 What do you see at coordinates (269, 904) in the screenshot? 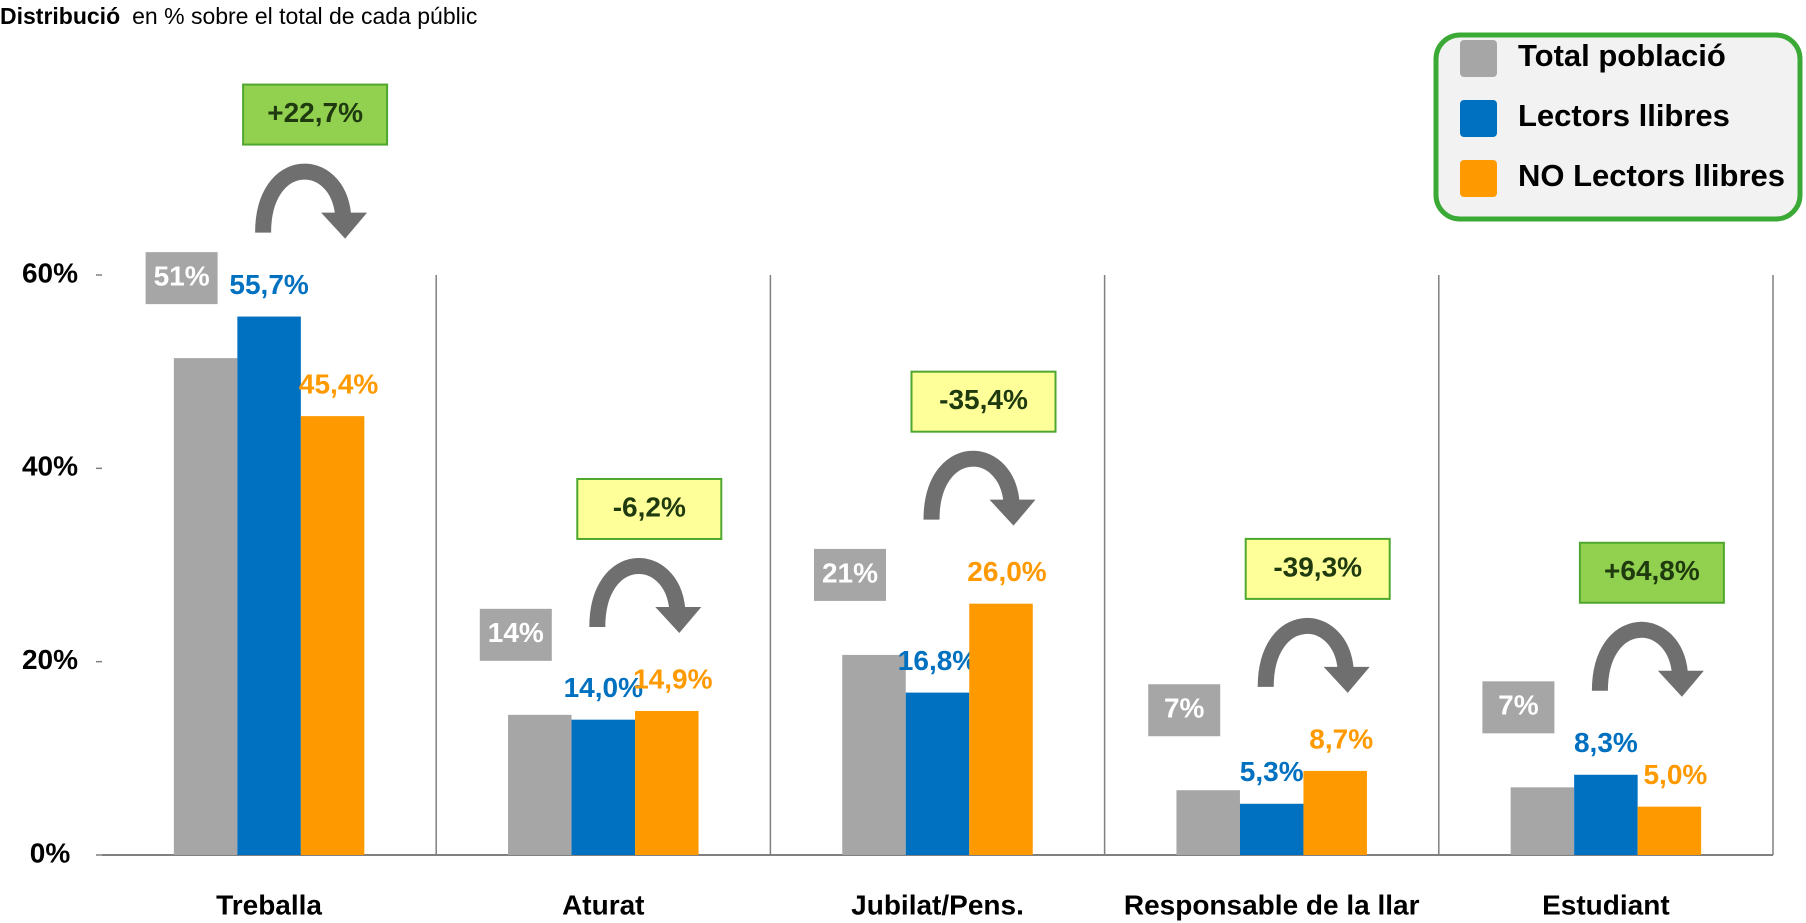
I see `x-tick-label: Treballa` at bounding box center [269, 904].